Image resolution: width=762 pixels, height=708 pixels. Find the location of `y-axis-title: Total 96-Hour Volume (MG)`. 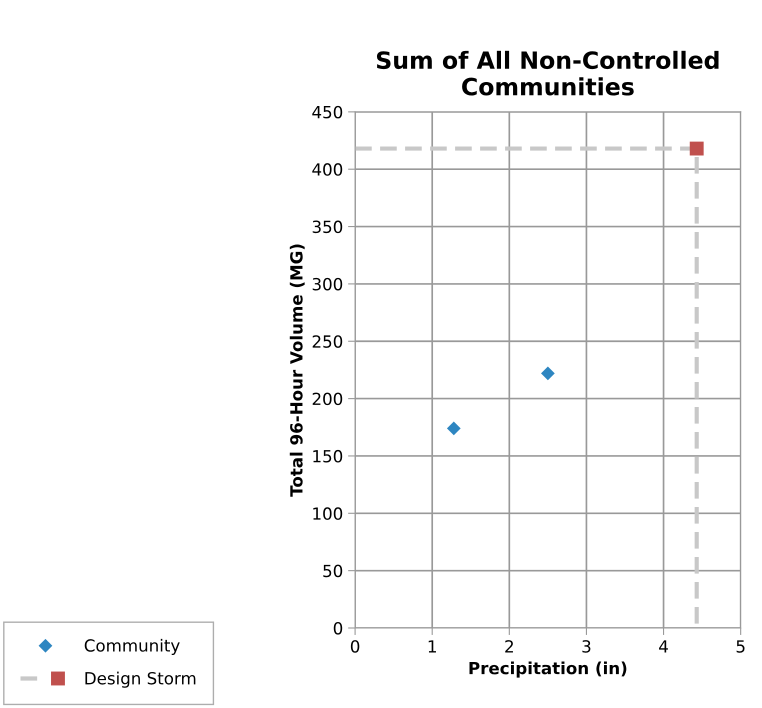

y-axis-title: Total 96-Hour Volume (MG) is located at coordinates (297, 370).